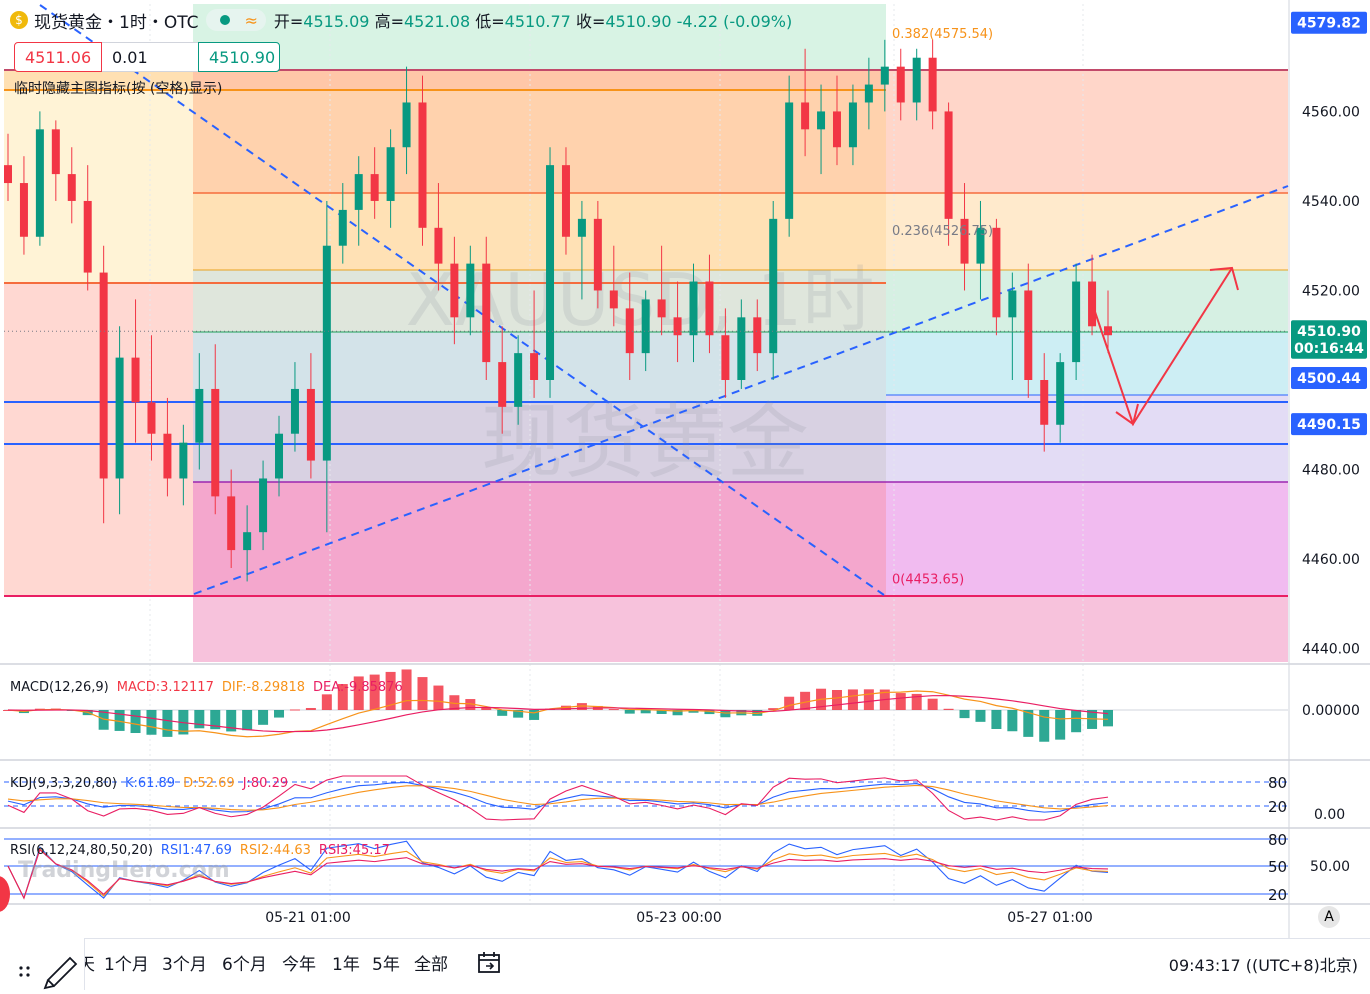 This screenshot has width=1370, height=994. What do you see at coordinates (537, 21) in the screenshot?
I see `low-value: 4510.77` at bounding box center [537, 21].